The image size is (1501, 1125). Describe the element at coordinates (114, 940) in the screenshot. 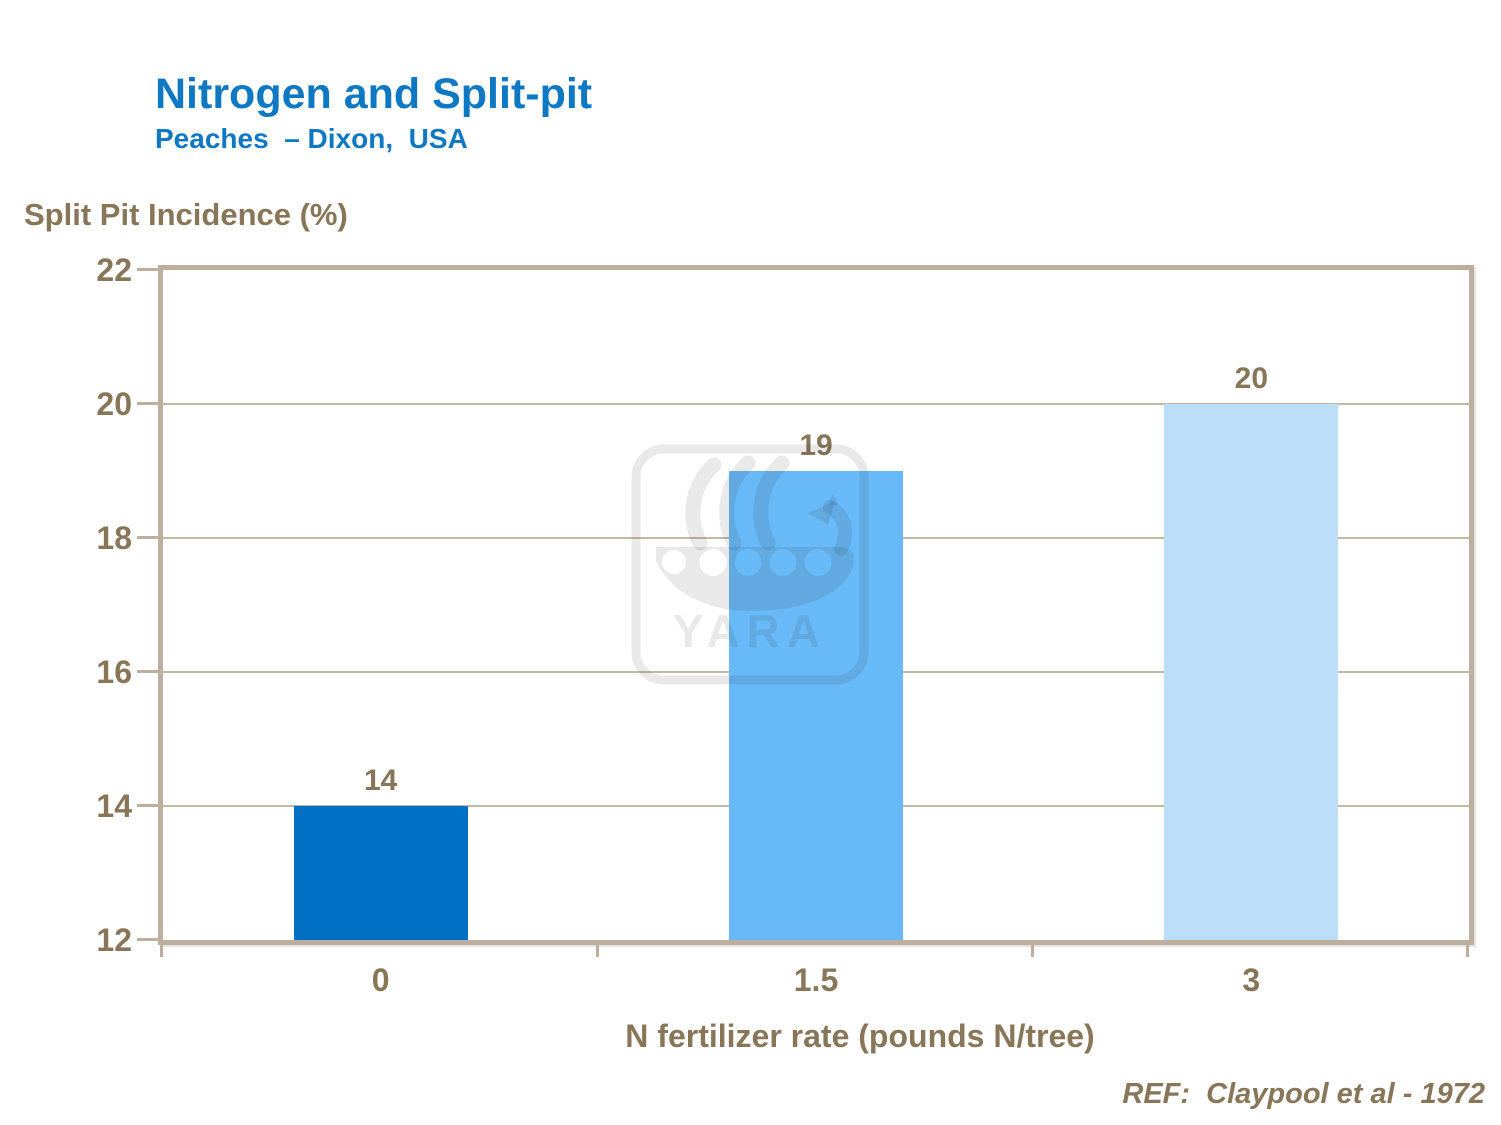

I see `y-tick-label: 12` at that location.